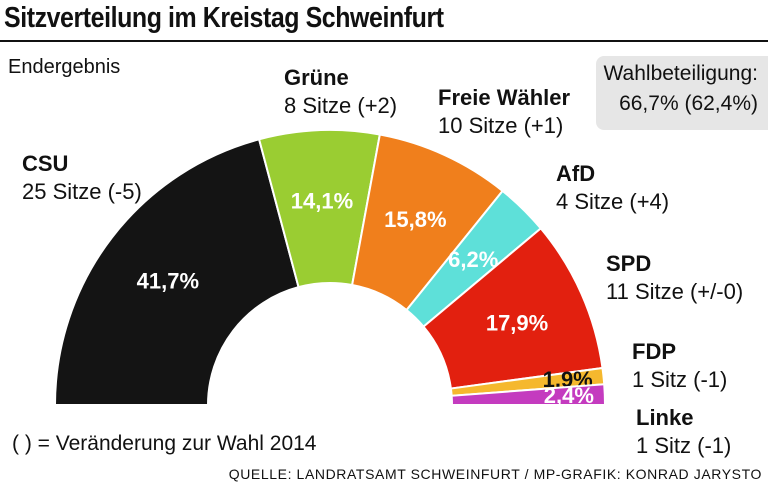 The width and height of the screenshot is (768, 486). I want to click on slice-label-spd: 17,9%, so click(517, 322).